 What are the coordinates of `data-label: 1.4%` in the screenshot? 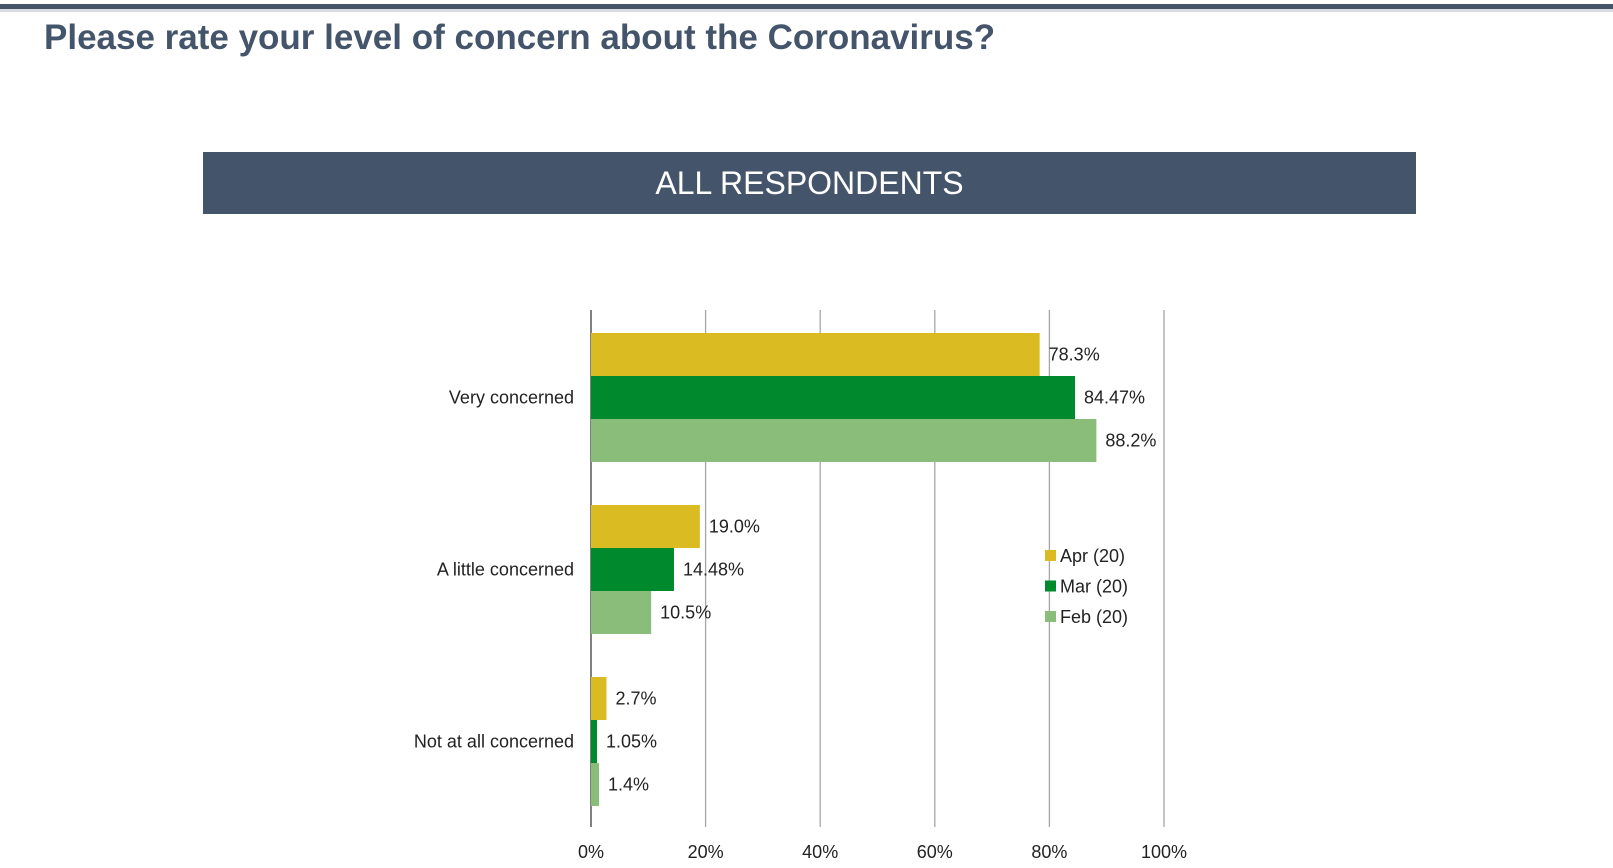 It's located at (628, 785).